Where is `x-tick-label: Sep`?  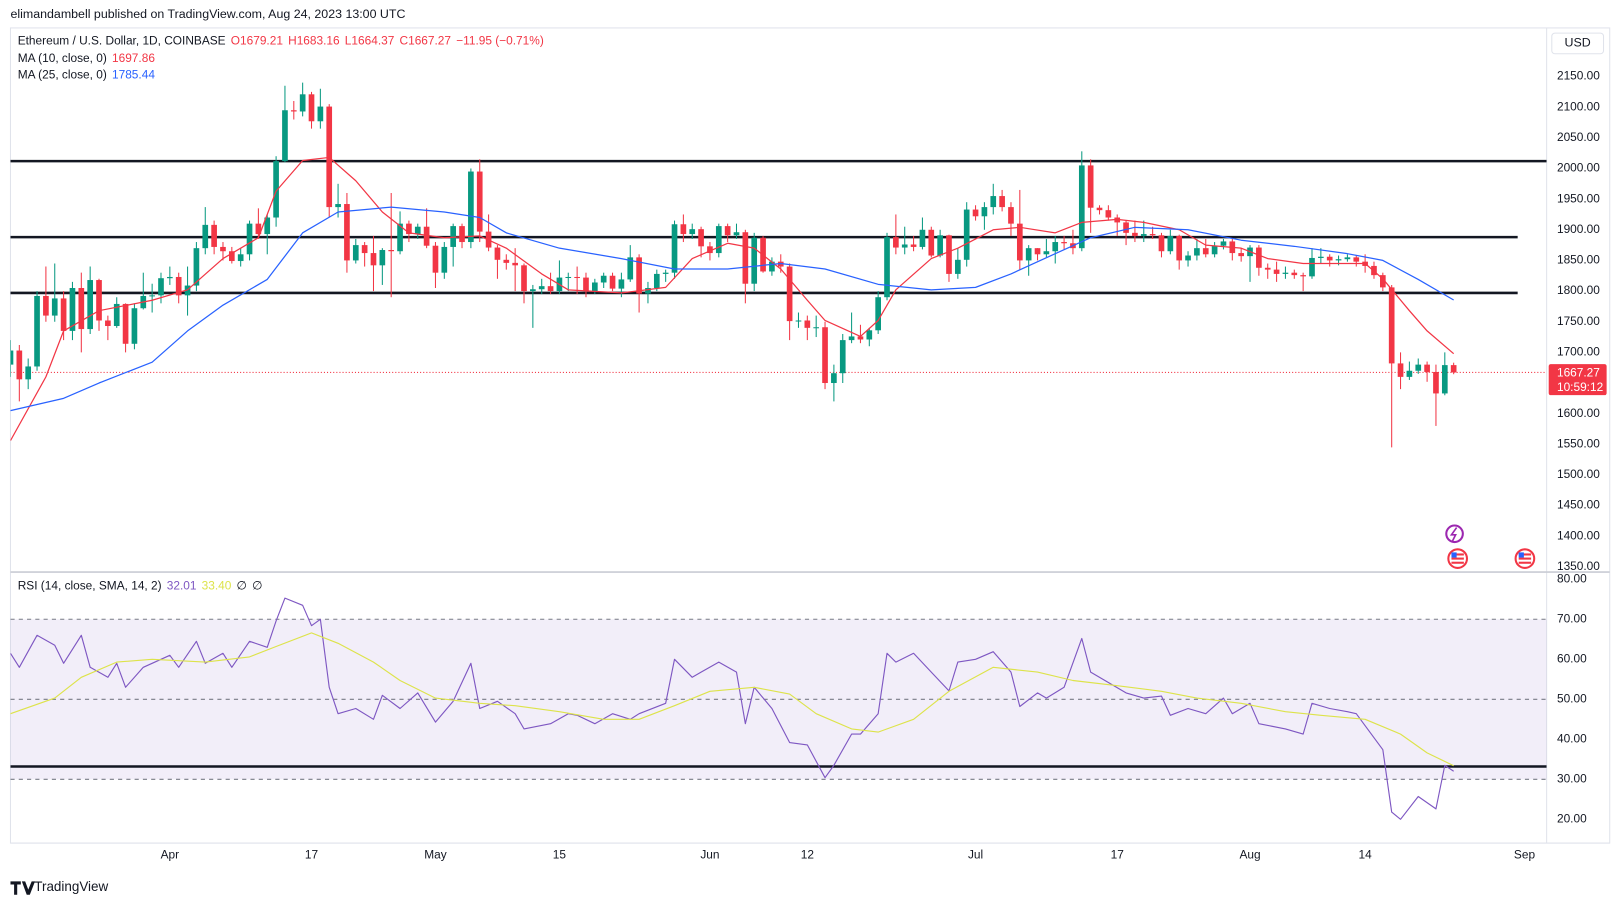 x-tick-label: Sep is located at coordinates (1525, 855).